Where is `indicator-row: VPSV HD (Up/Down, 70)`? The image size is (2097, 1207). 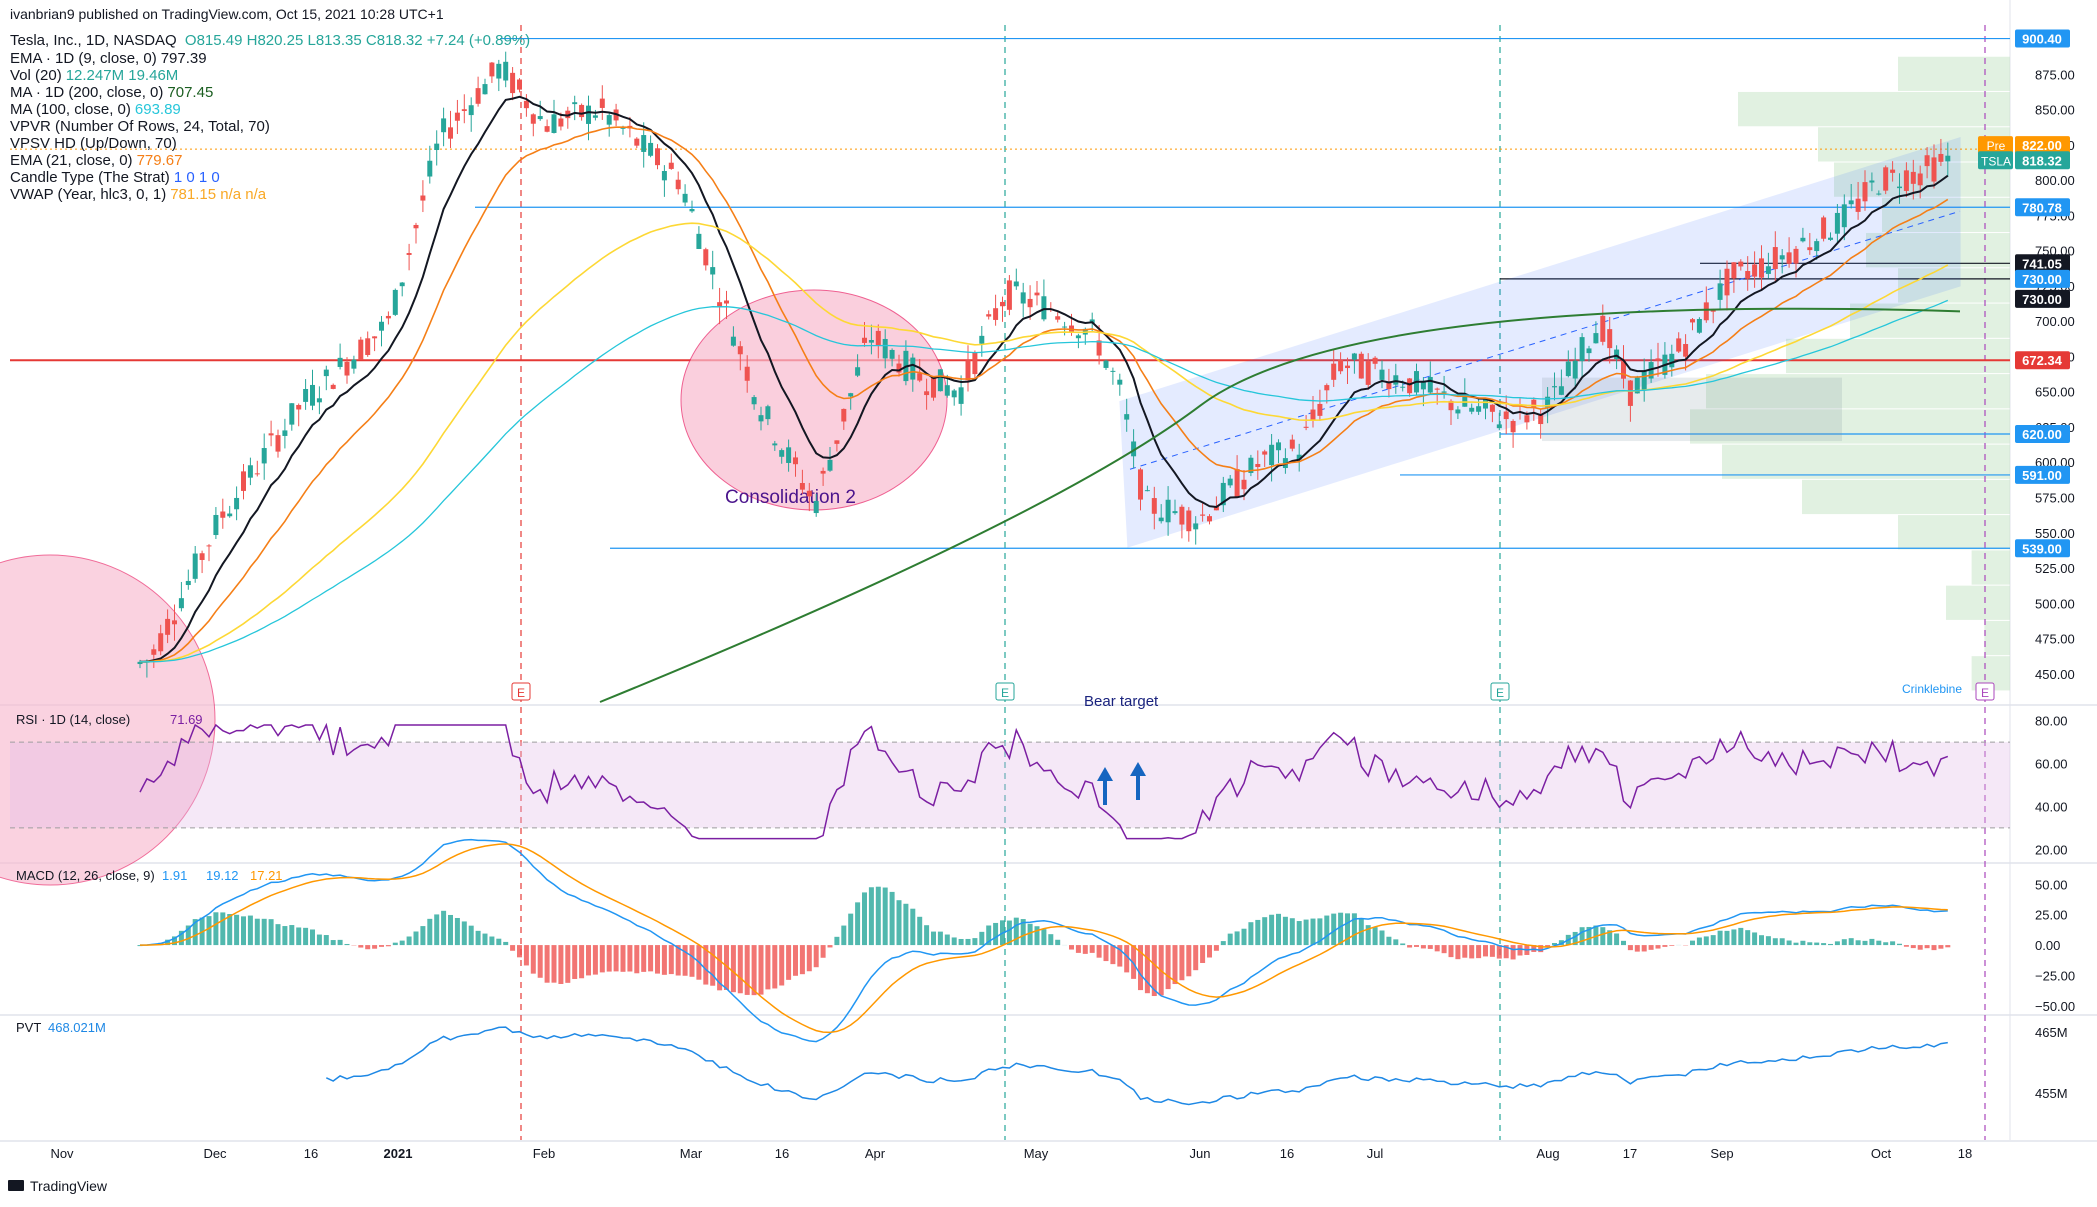
indicator-row: VPSV HD (Up/Down, 70) is located at coordinates (93, 143).